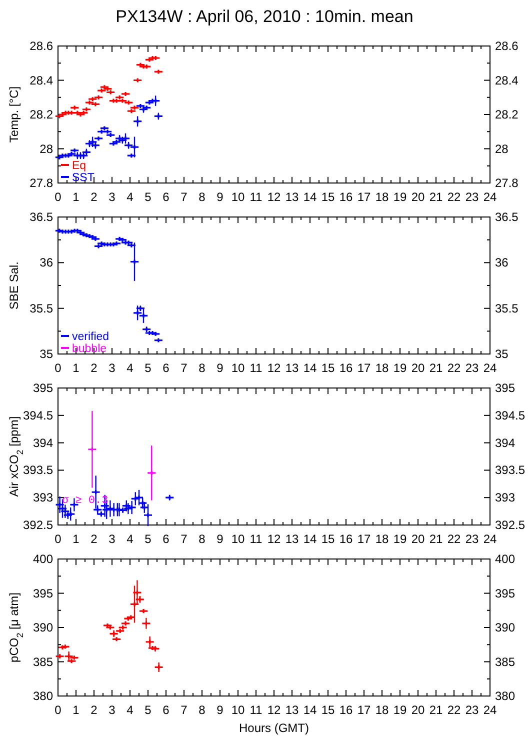 This screenshot has height=739, width=529. I want to click on y2-tick-label: 28.4, so click(507, 80).